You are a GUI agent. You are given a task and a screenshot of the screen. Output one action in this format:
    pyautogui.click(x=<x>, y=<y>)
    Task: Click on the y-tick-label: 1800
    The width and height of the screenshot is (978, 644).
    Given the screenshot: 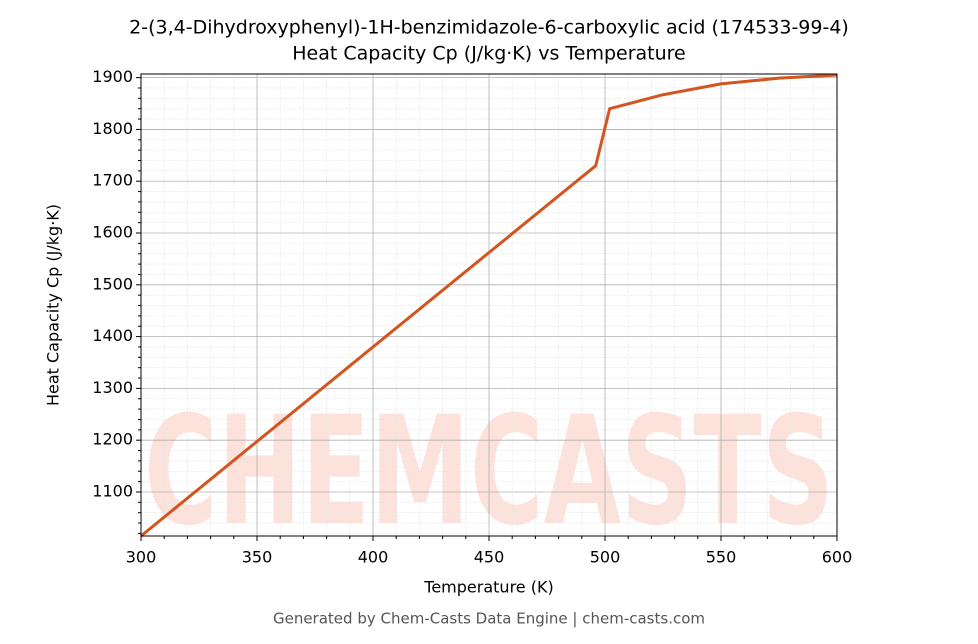 What is the action you would take?
    pyautogui.click(x=112, y=128)
    